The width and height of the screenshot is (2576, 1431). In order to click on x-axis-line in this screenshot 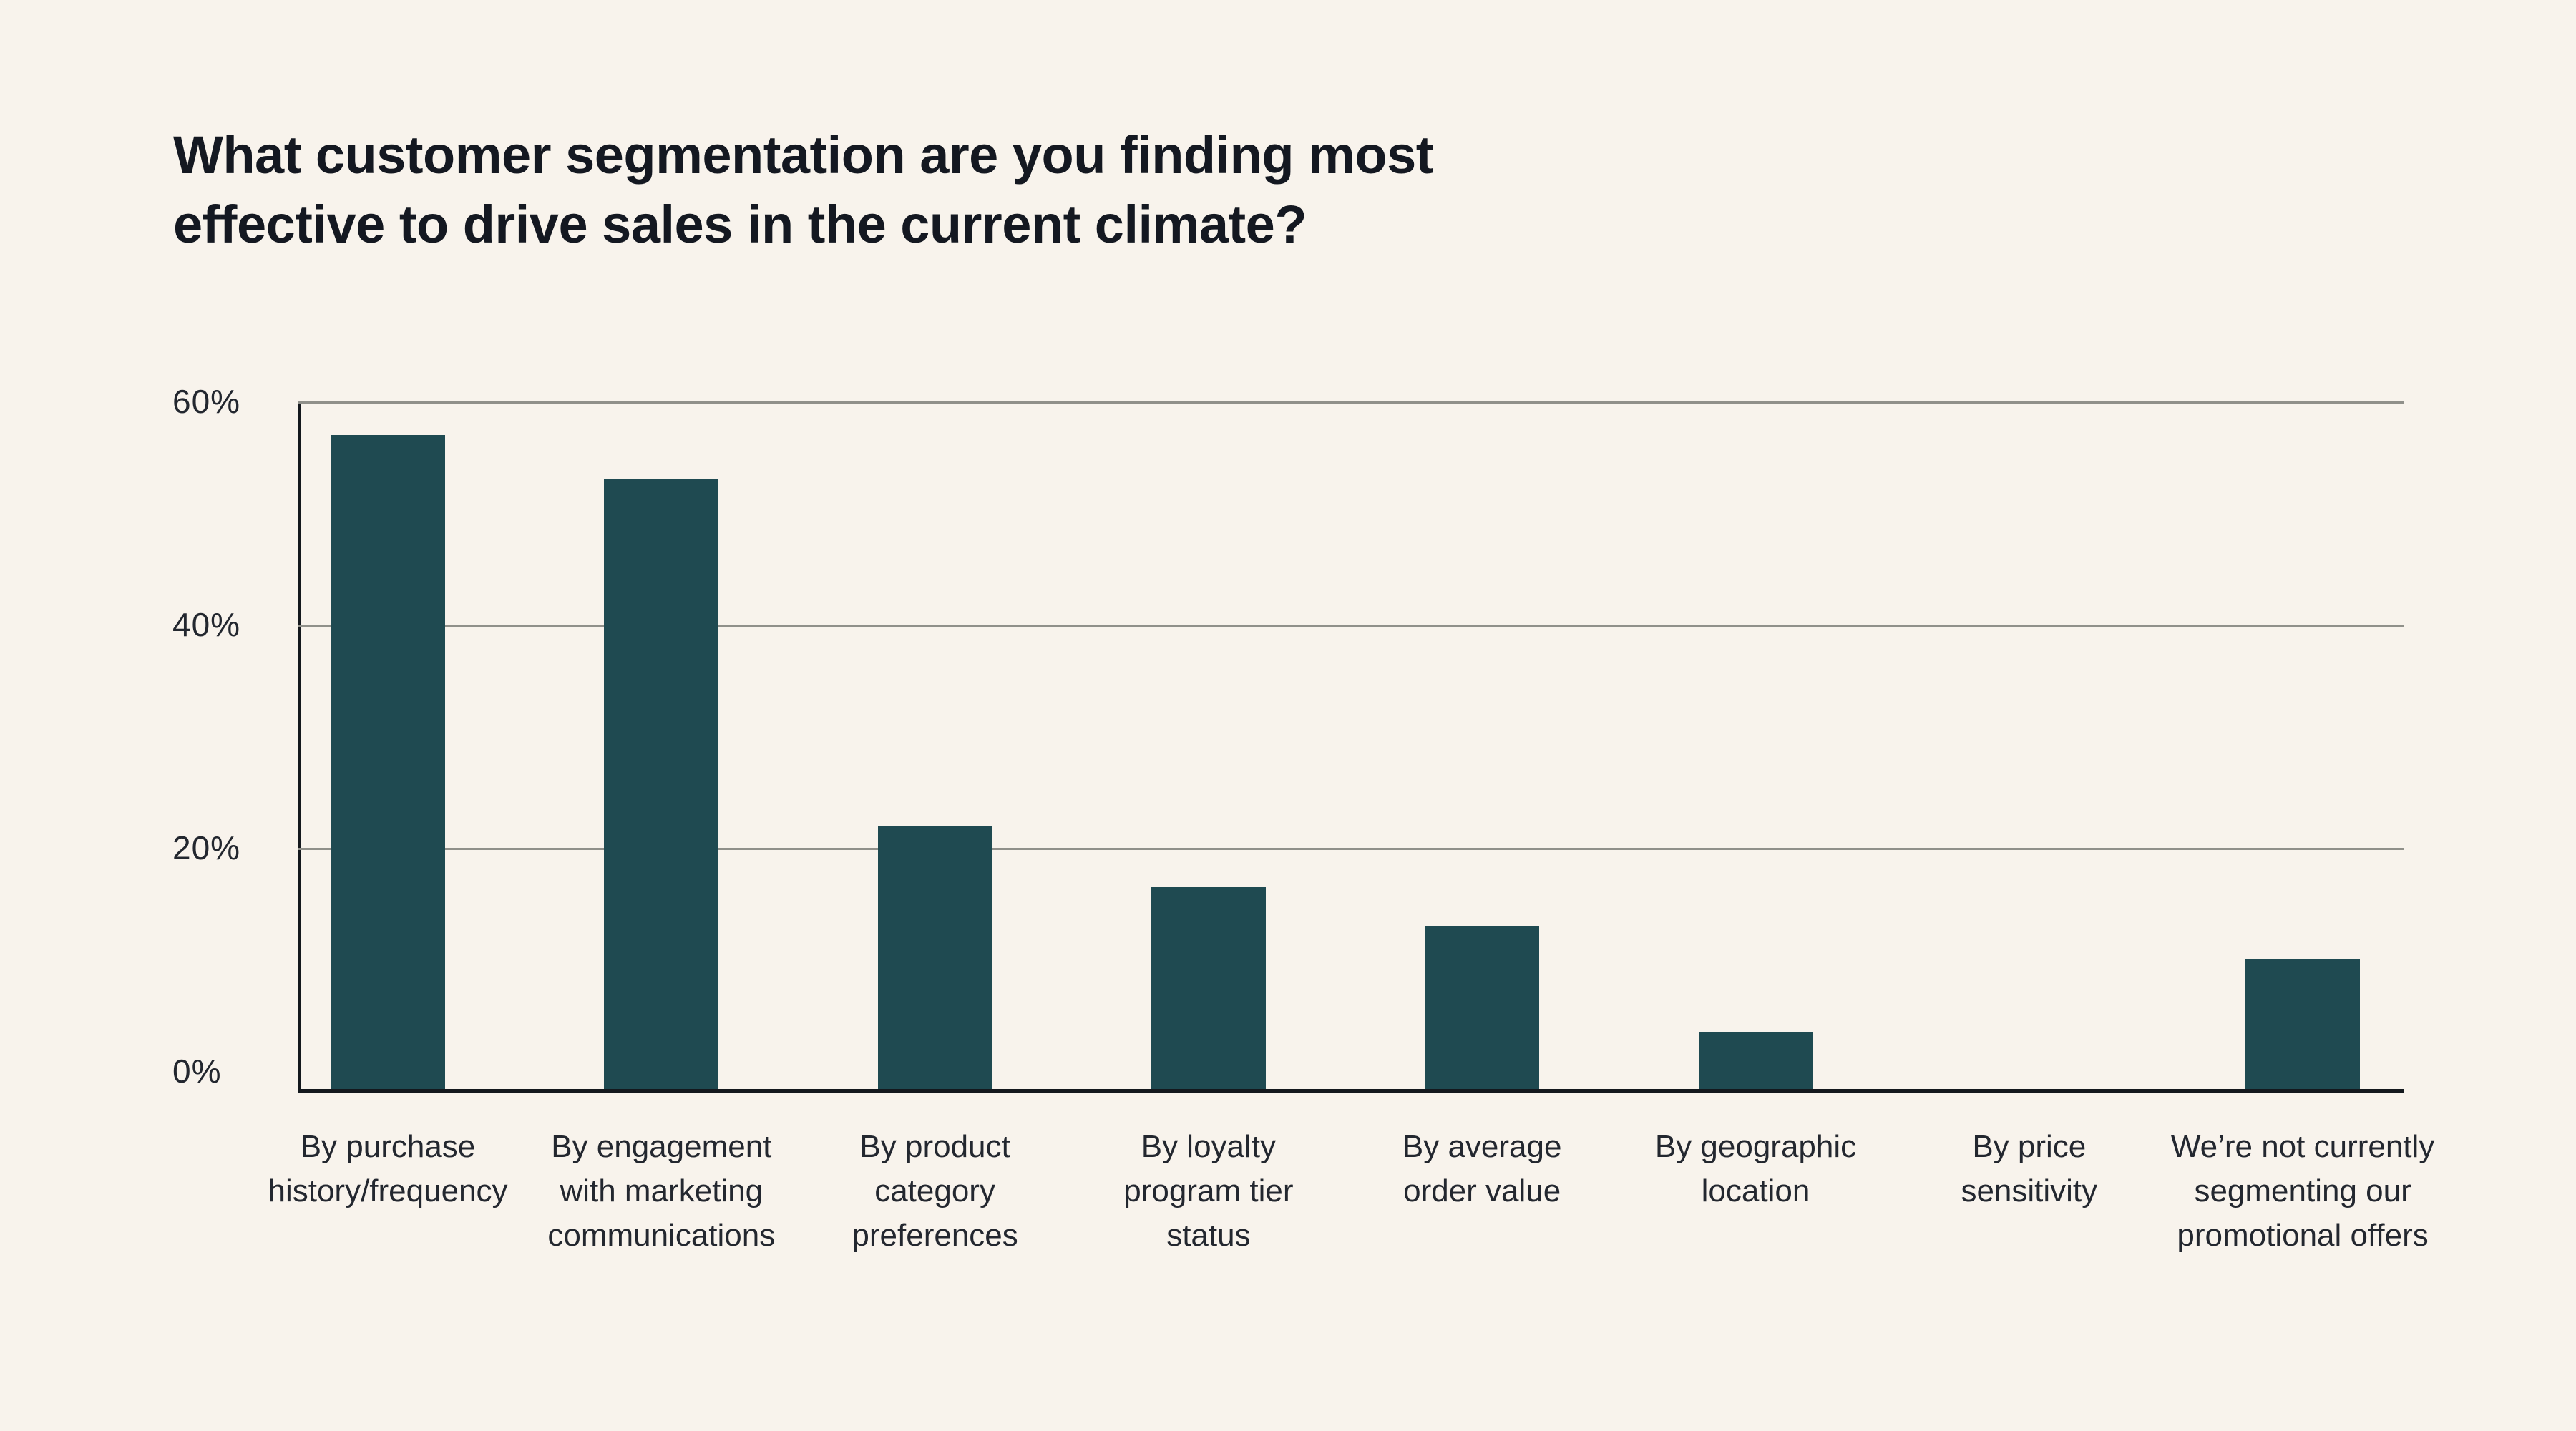, I will do `click(1351, 1091)`.